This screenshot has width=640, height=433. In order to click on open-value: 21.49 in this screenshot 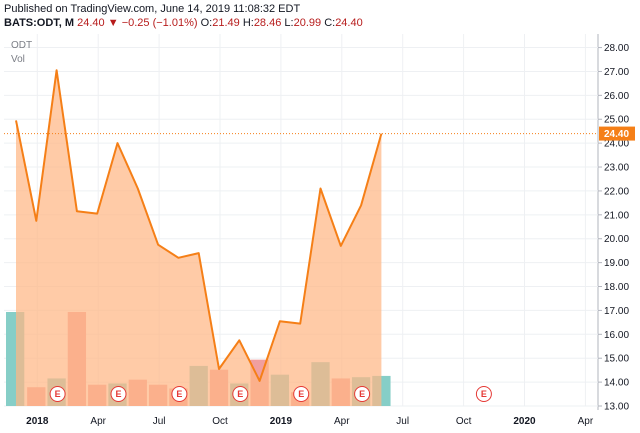, I will do `click(226, 23)`.